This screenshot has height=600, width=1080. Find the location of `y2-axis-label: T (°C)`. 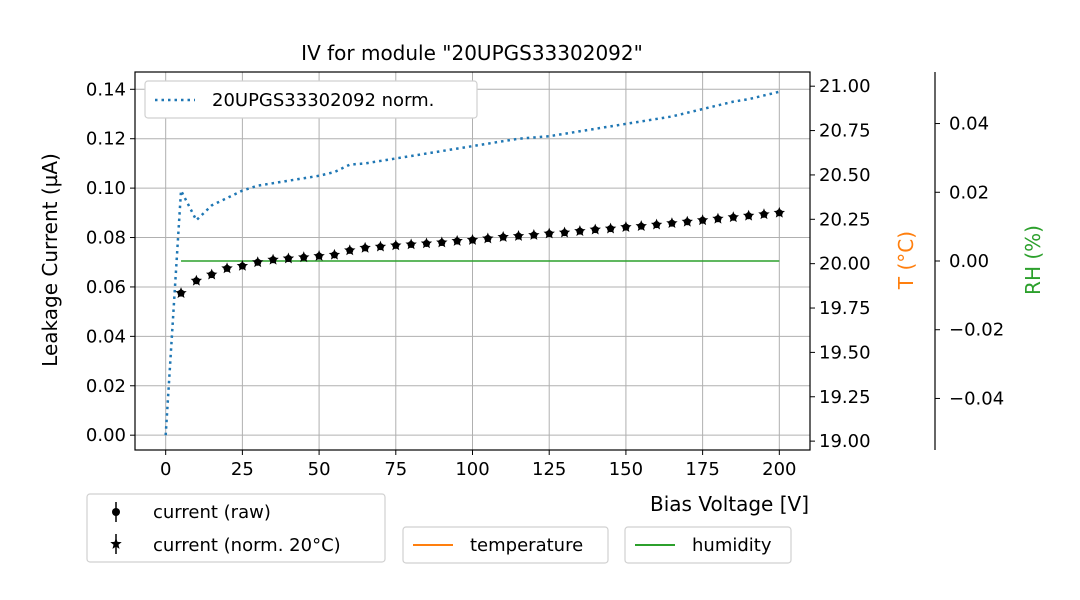

y2-axis-label: T (°C) is located at coordinates (906, 260).